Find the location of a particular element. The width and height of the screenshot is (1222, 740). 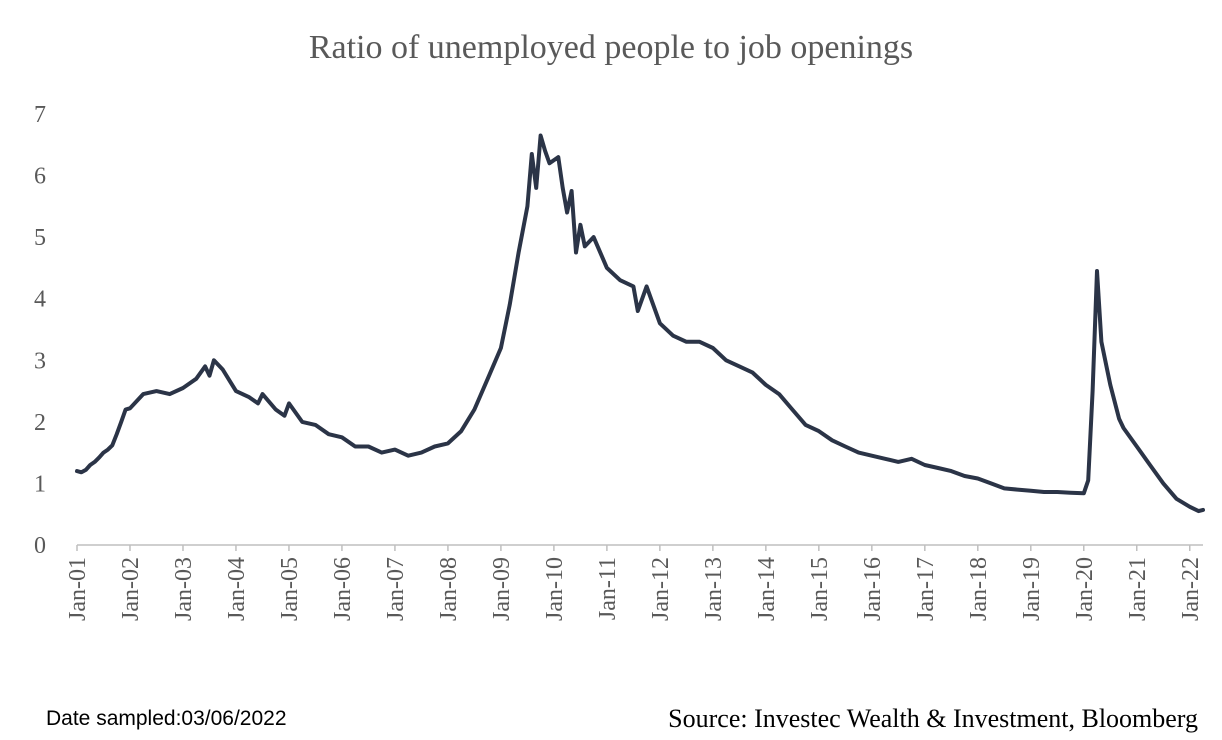

y-tick-label: 3 is located at coordinates (40, 361).